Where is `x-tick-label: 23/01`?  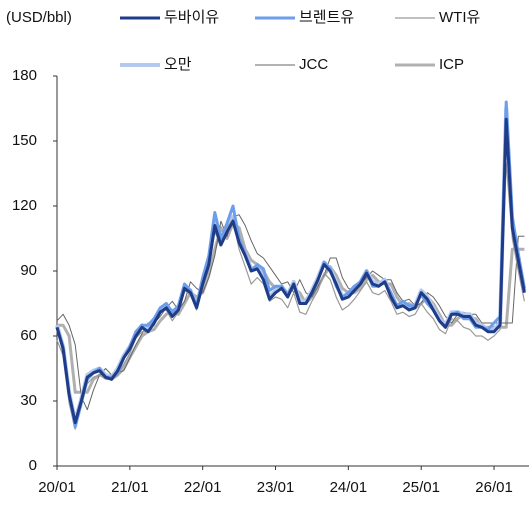 x-tick-label: 23/01 is located at coordinates (276, 487).